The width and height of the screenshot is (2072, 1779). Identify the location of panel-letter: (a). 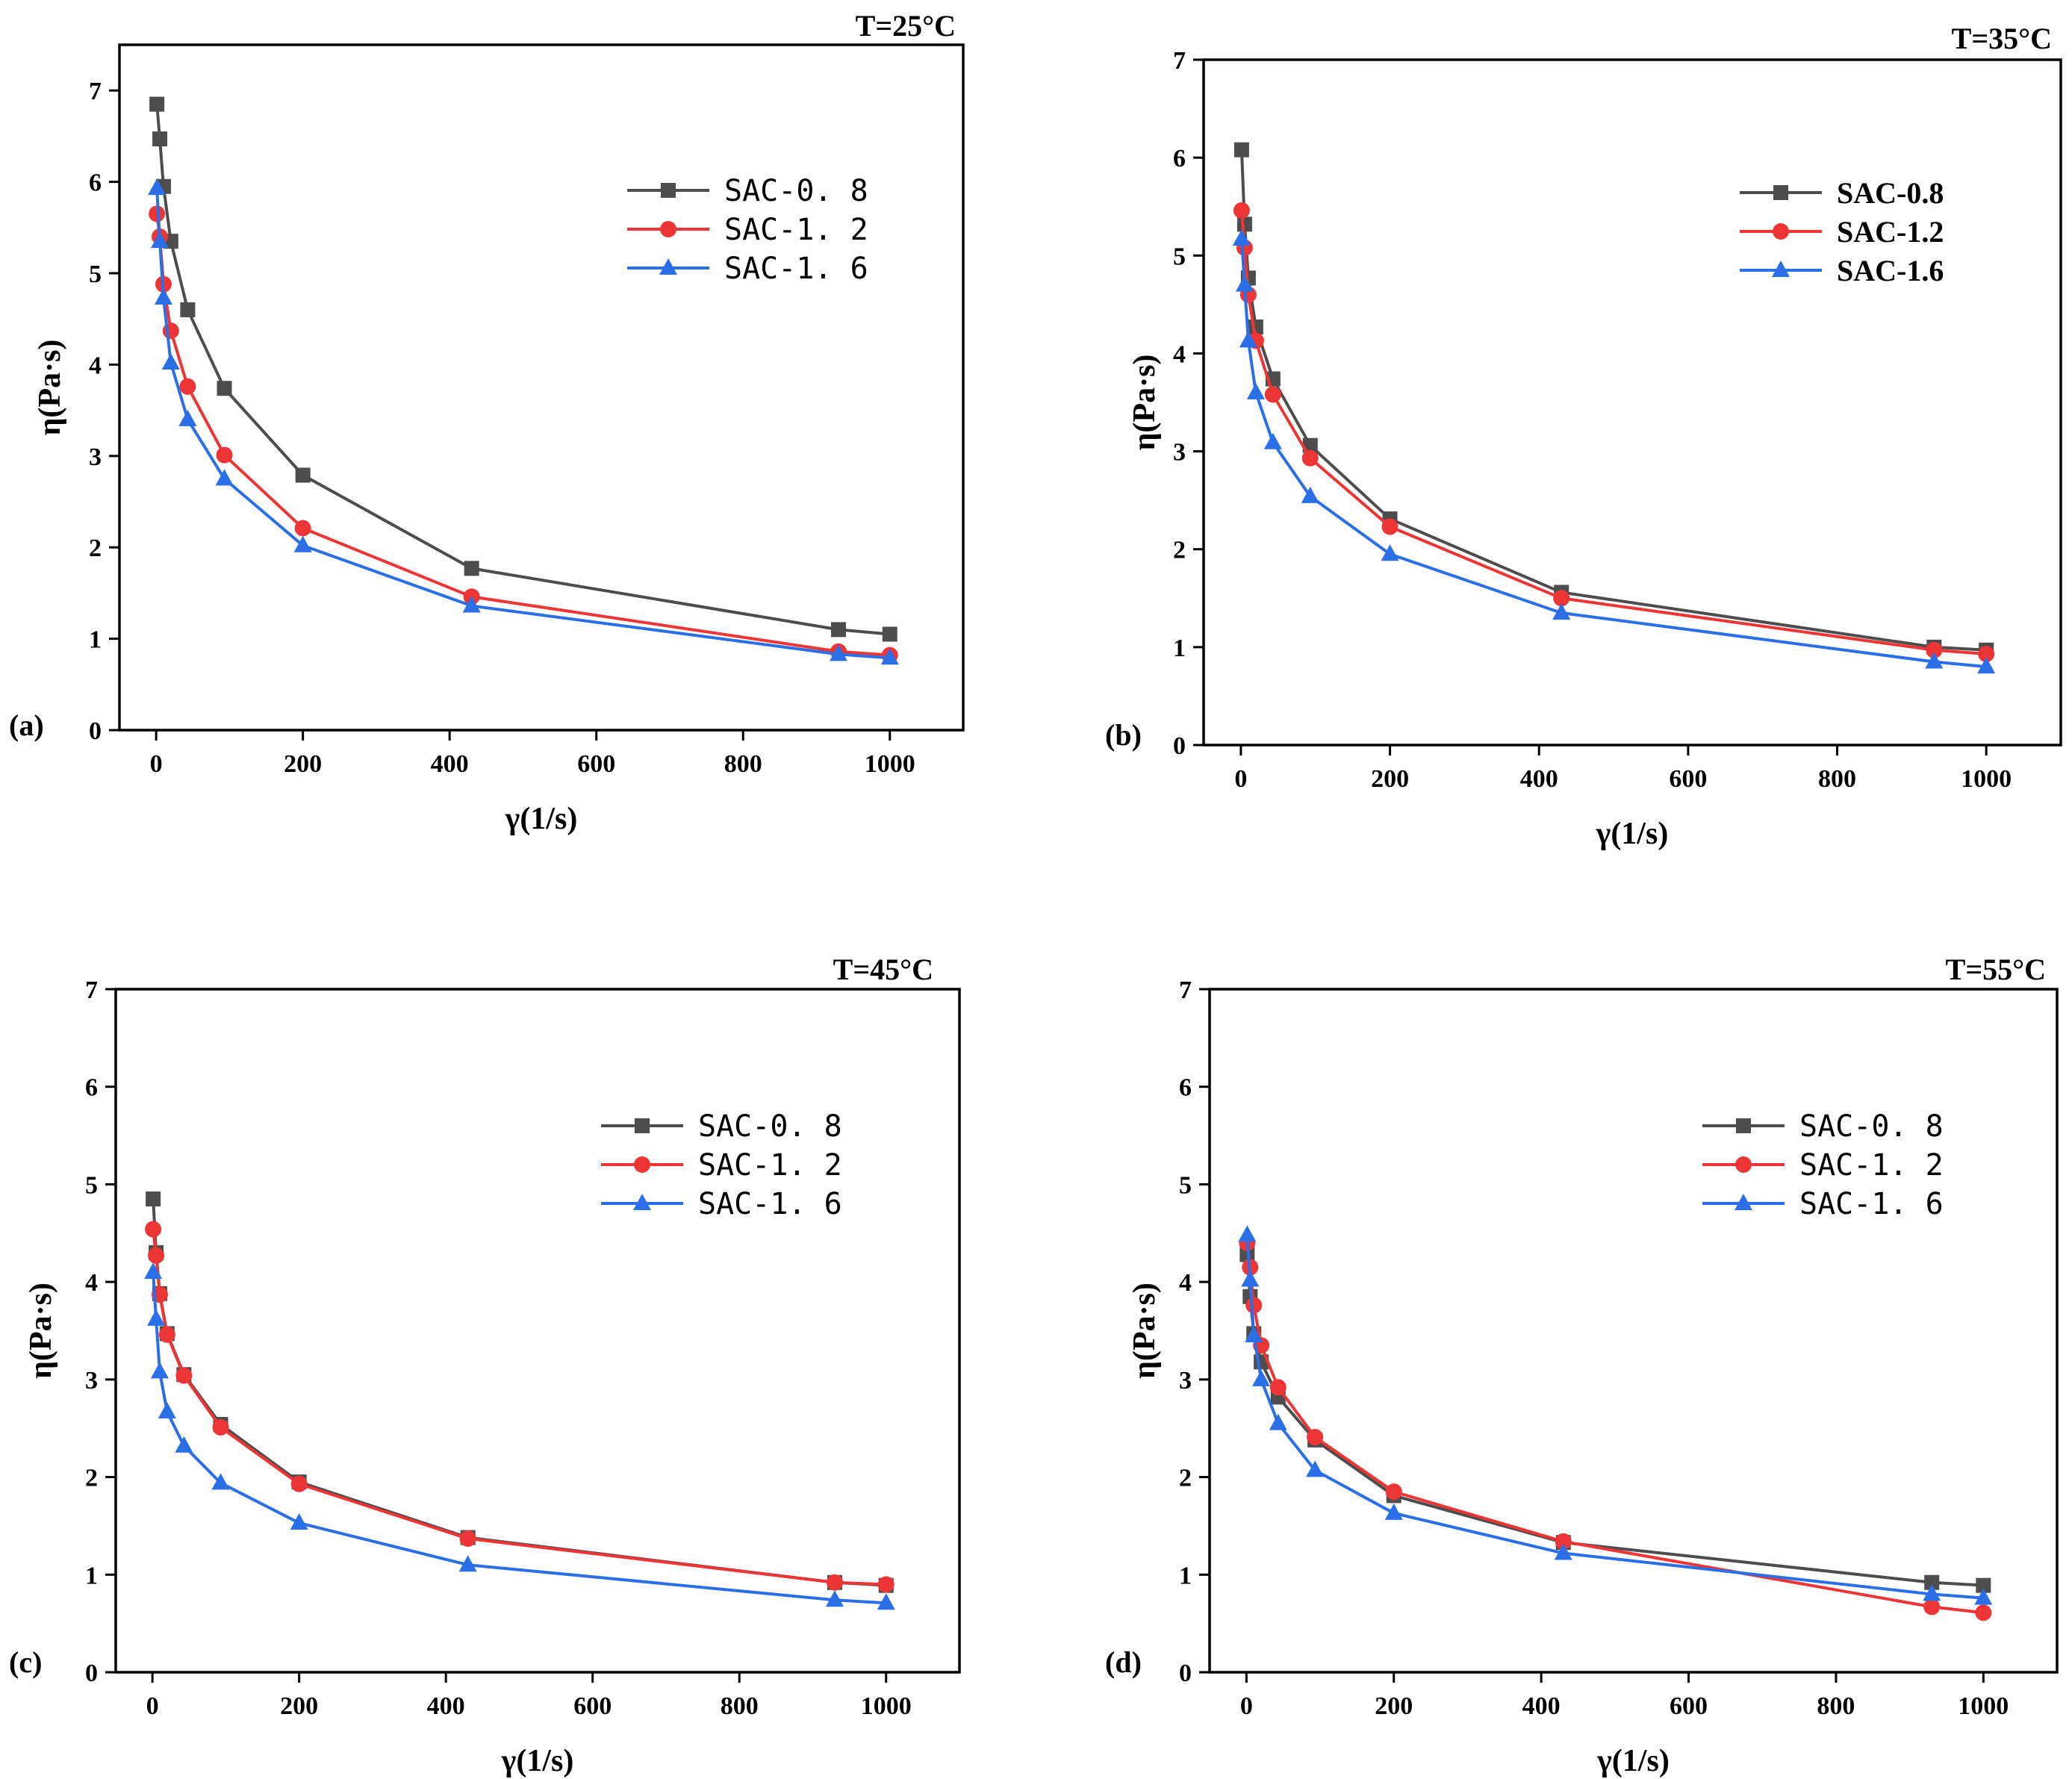
(26, 725).